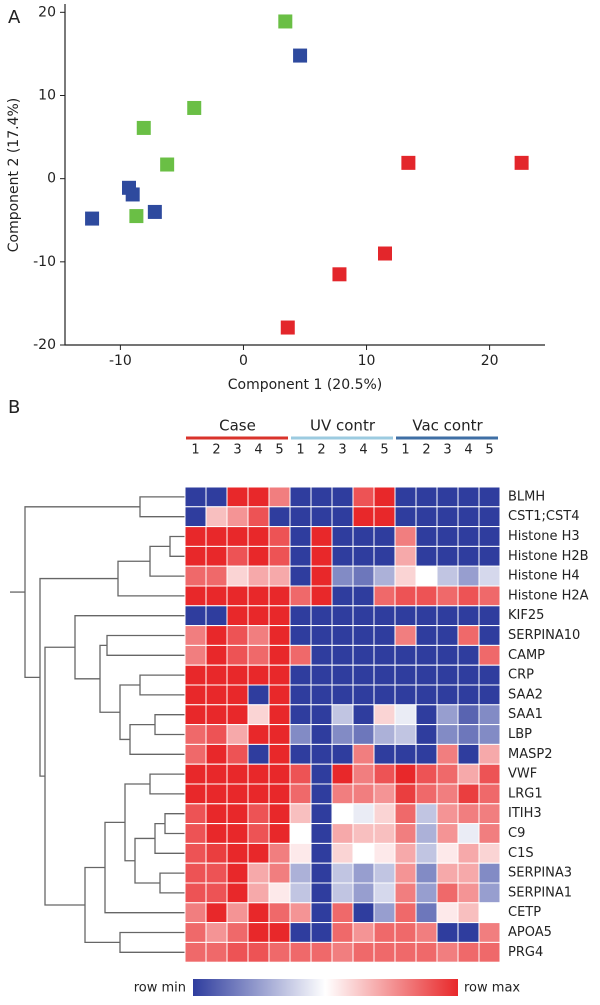 The width and height of the screenshot is (600, 1005). I want to click on x-tick-label: 20, so click(490, 361).